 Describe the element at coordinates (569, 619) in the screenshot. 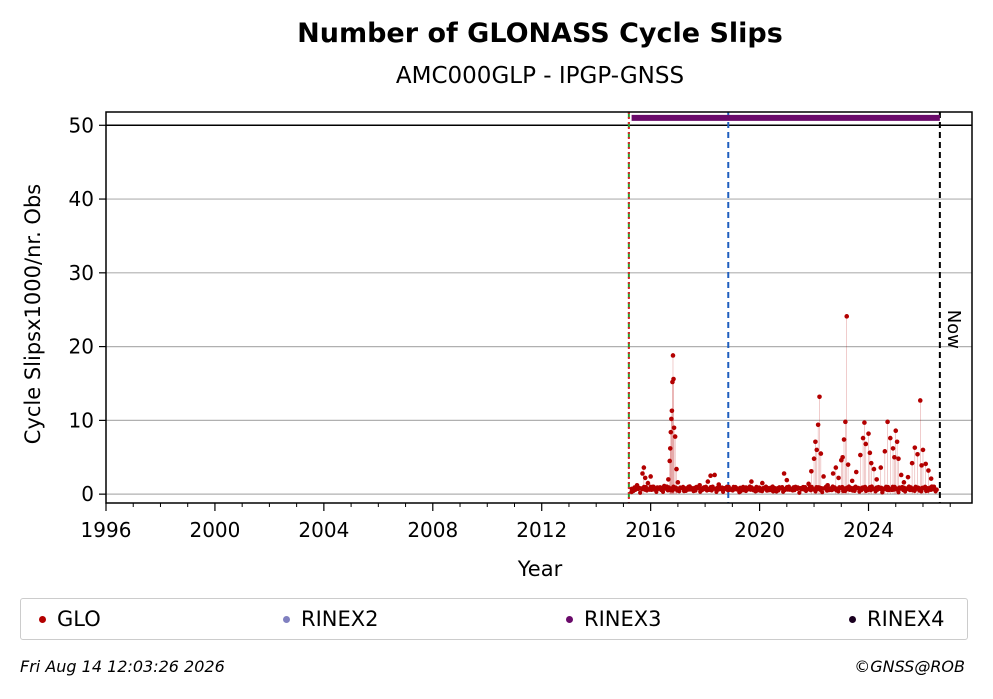

I see `legend-marker-rinex3` at that location.